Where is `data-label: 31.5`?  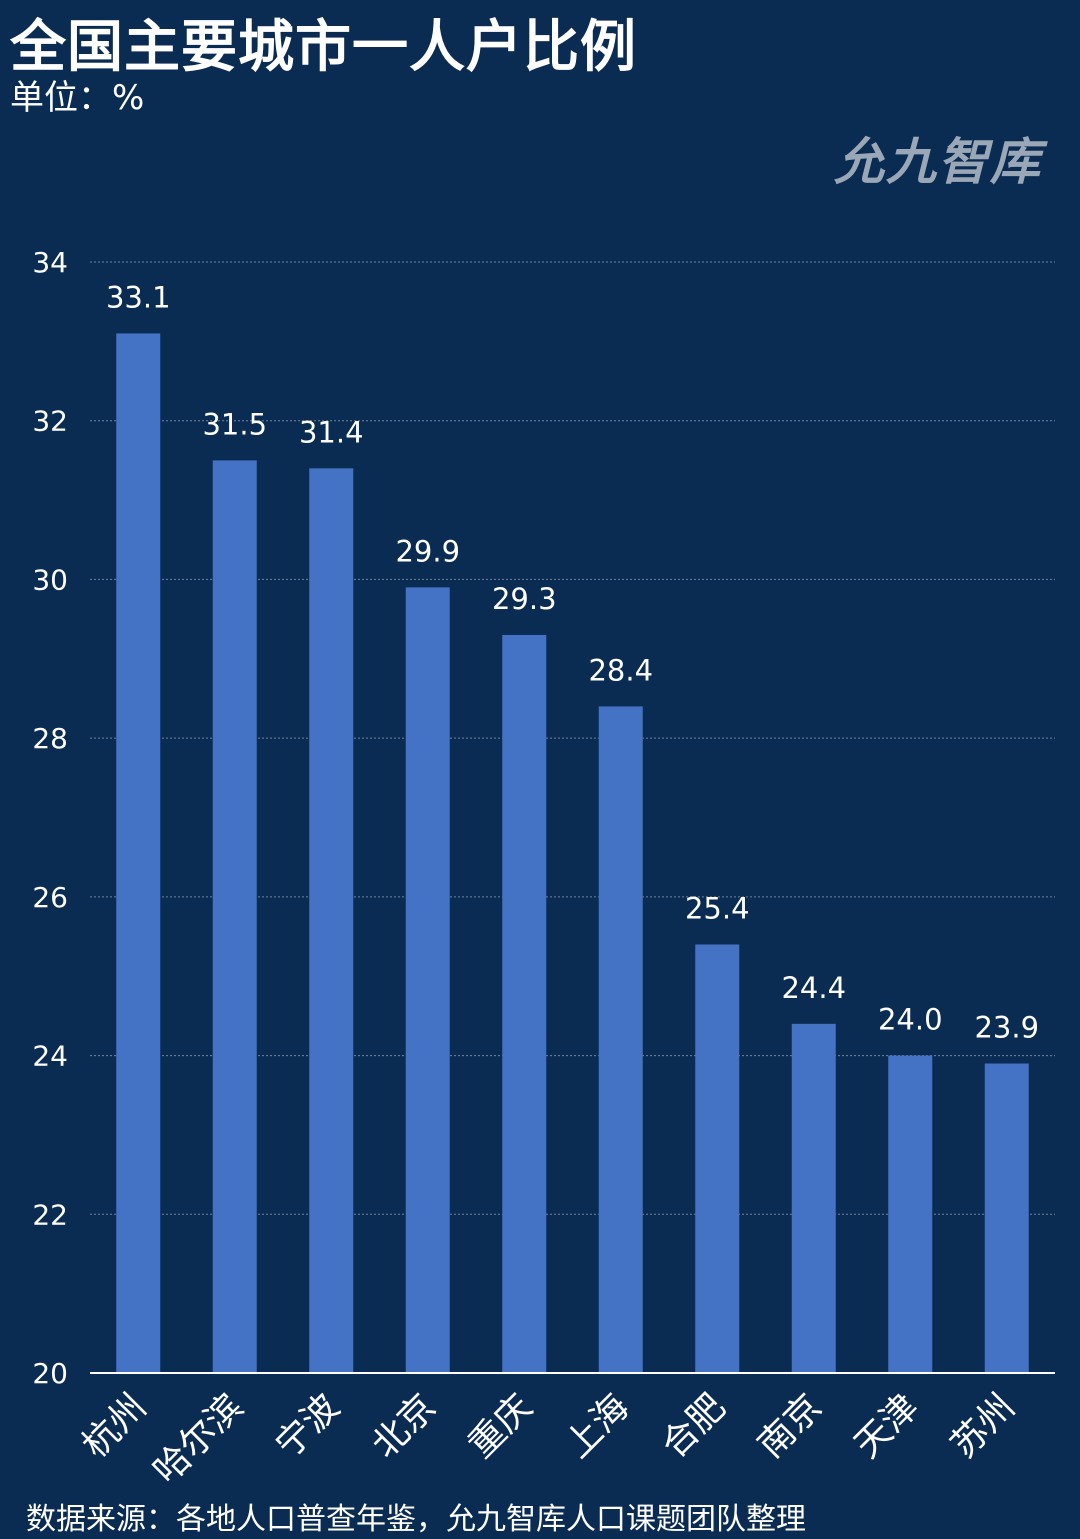
data-label: 31.5 is located at coordinates (234, 424).